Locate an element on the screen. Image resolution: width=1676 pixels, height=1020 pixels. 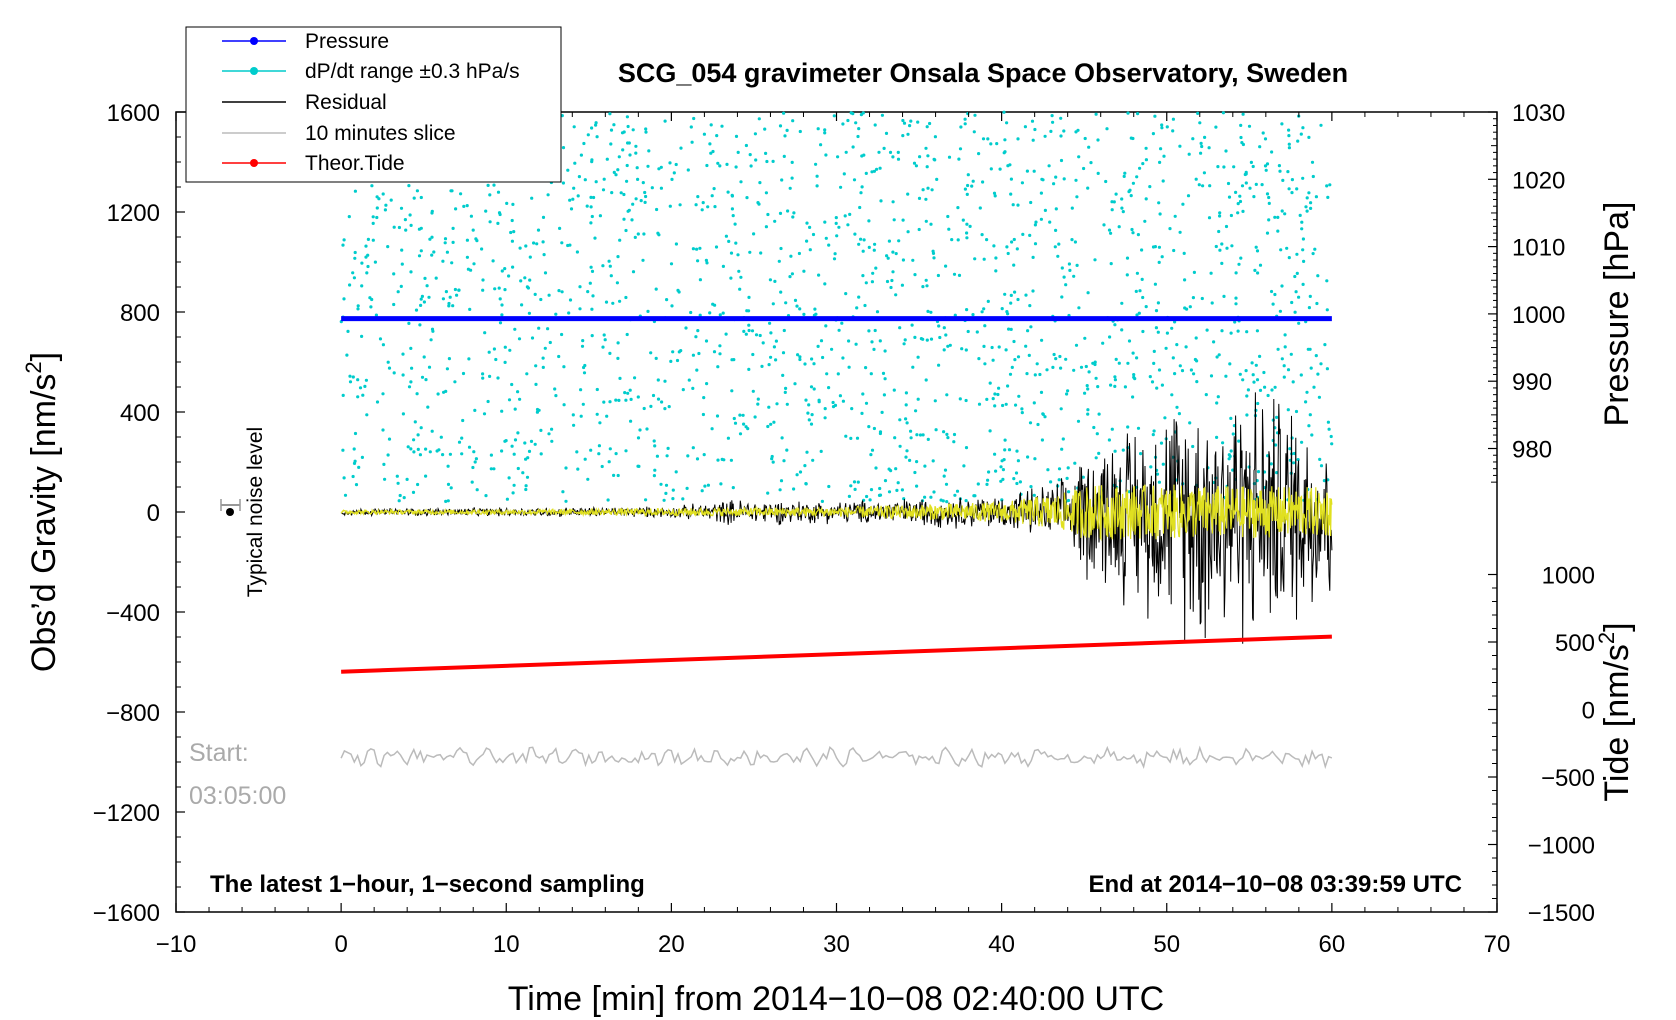
y-axis-label-pressure: Pressure [hPa] is located at coordinates (1617, 314).